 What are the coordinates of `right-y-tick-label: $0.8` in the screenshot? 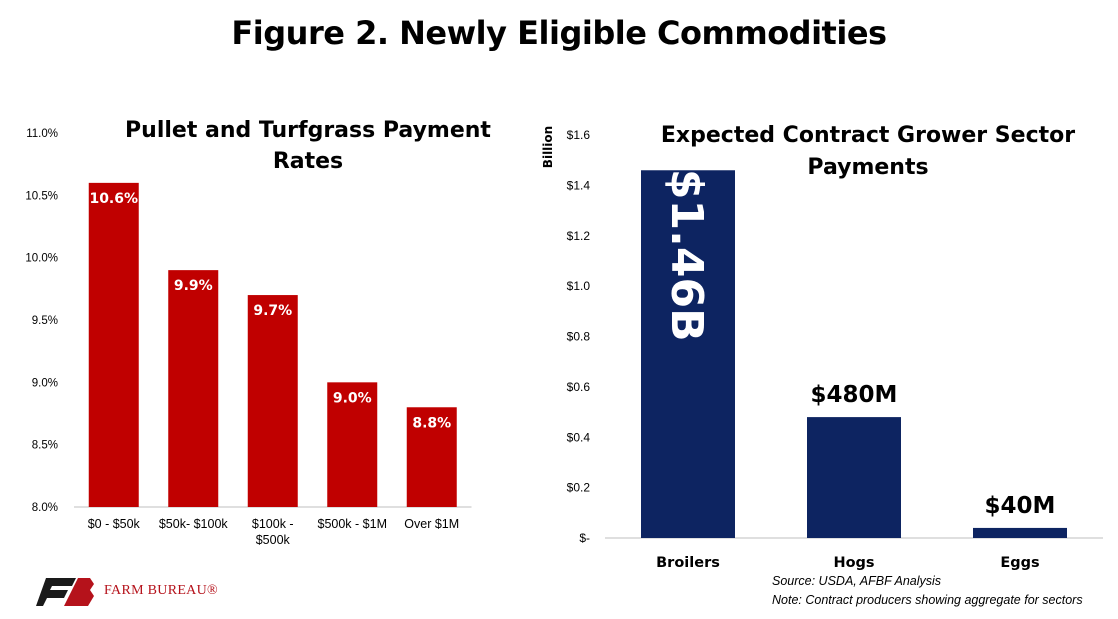 It's located at (579, 337).